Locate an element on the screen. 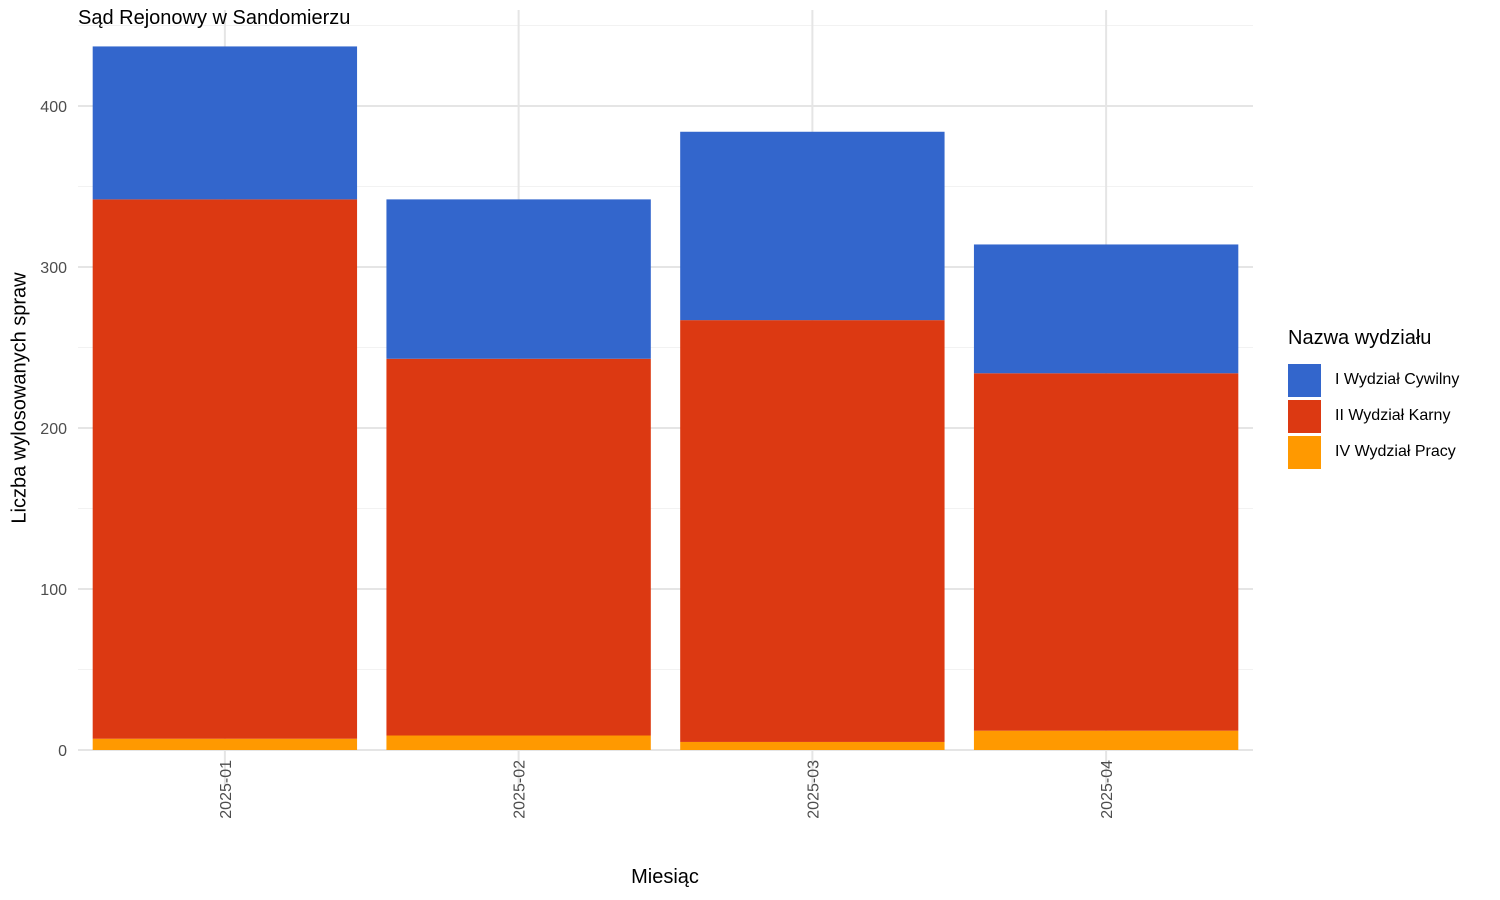  x-tick-label: 2025-04 is located at coordinates (1107, 789).